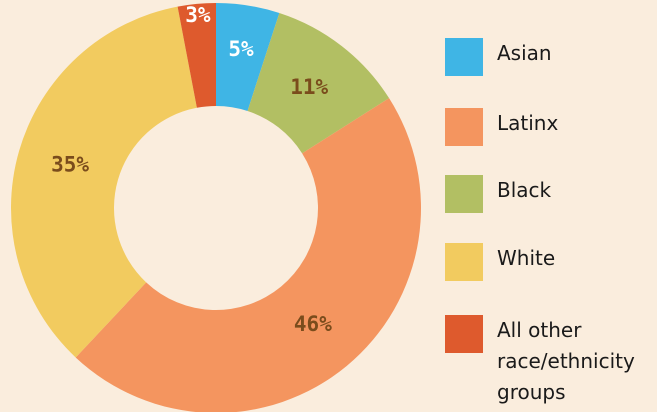 This screenshot has height=412, width=657. I want to click on legend-item: Asian, so click(546, 57).